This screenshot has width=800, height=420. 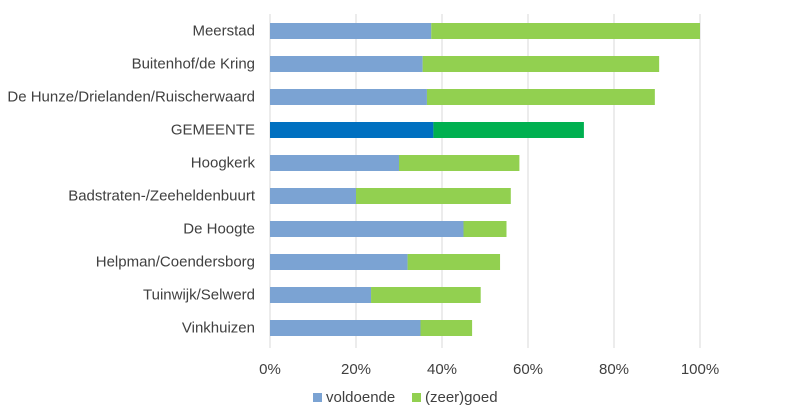 What do you see at coordinates (199, 295) in the screenshot?
I see `category-label: Tuinwijk/Selwerd` at bounding box center [199, 295].